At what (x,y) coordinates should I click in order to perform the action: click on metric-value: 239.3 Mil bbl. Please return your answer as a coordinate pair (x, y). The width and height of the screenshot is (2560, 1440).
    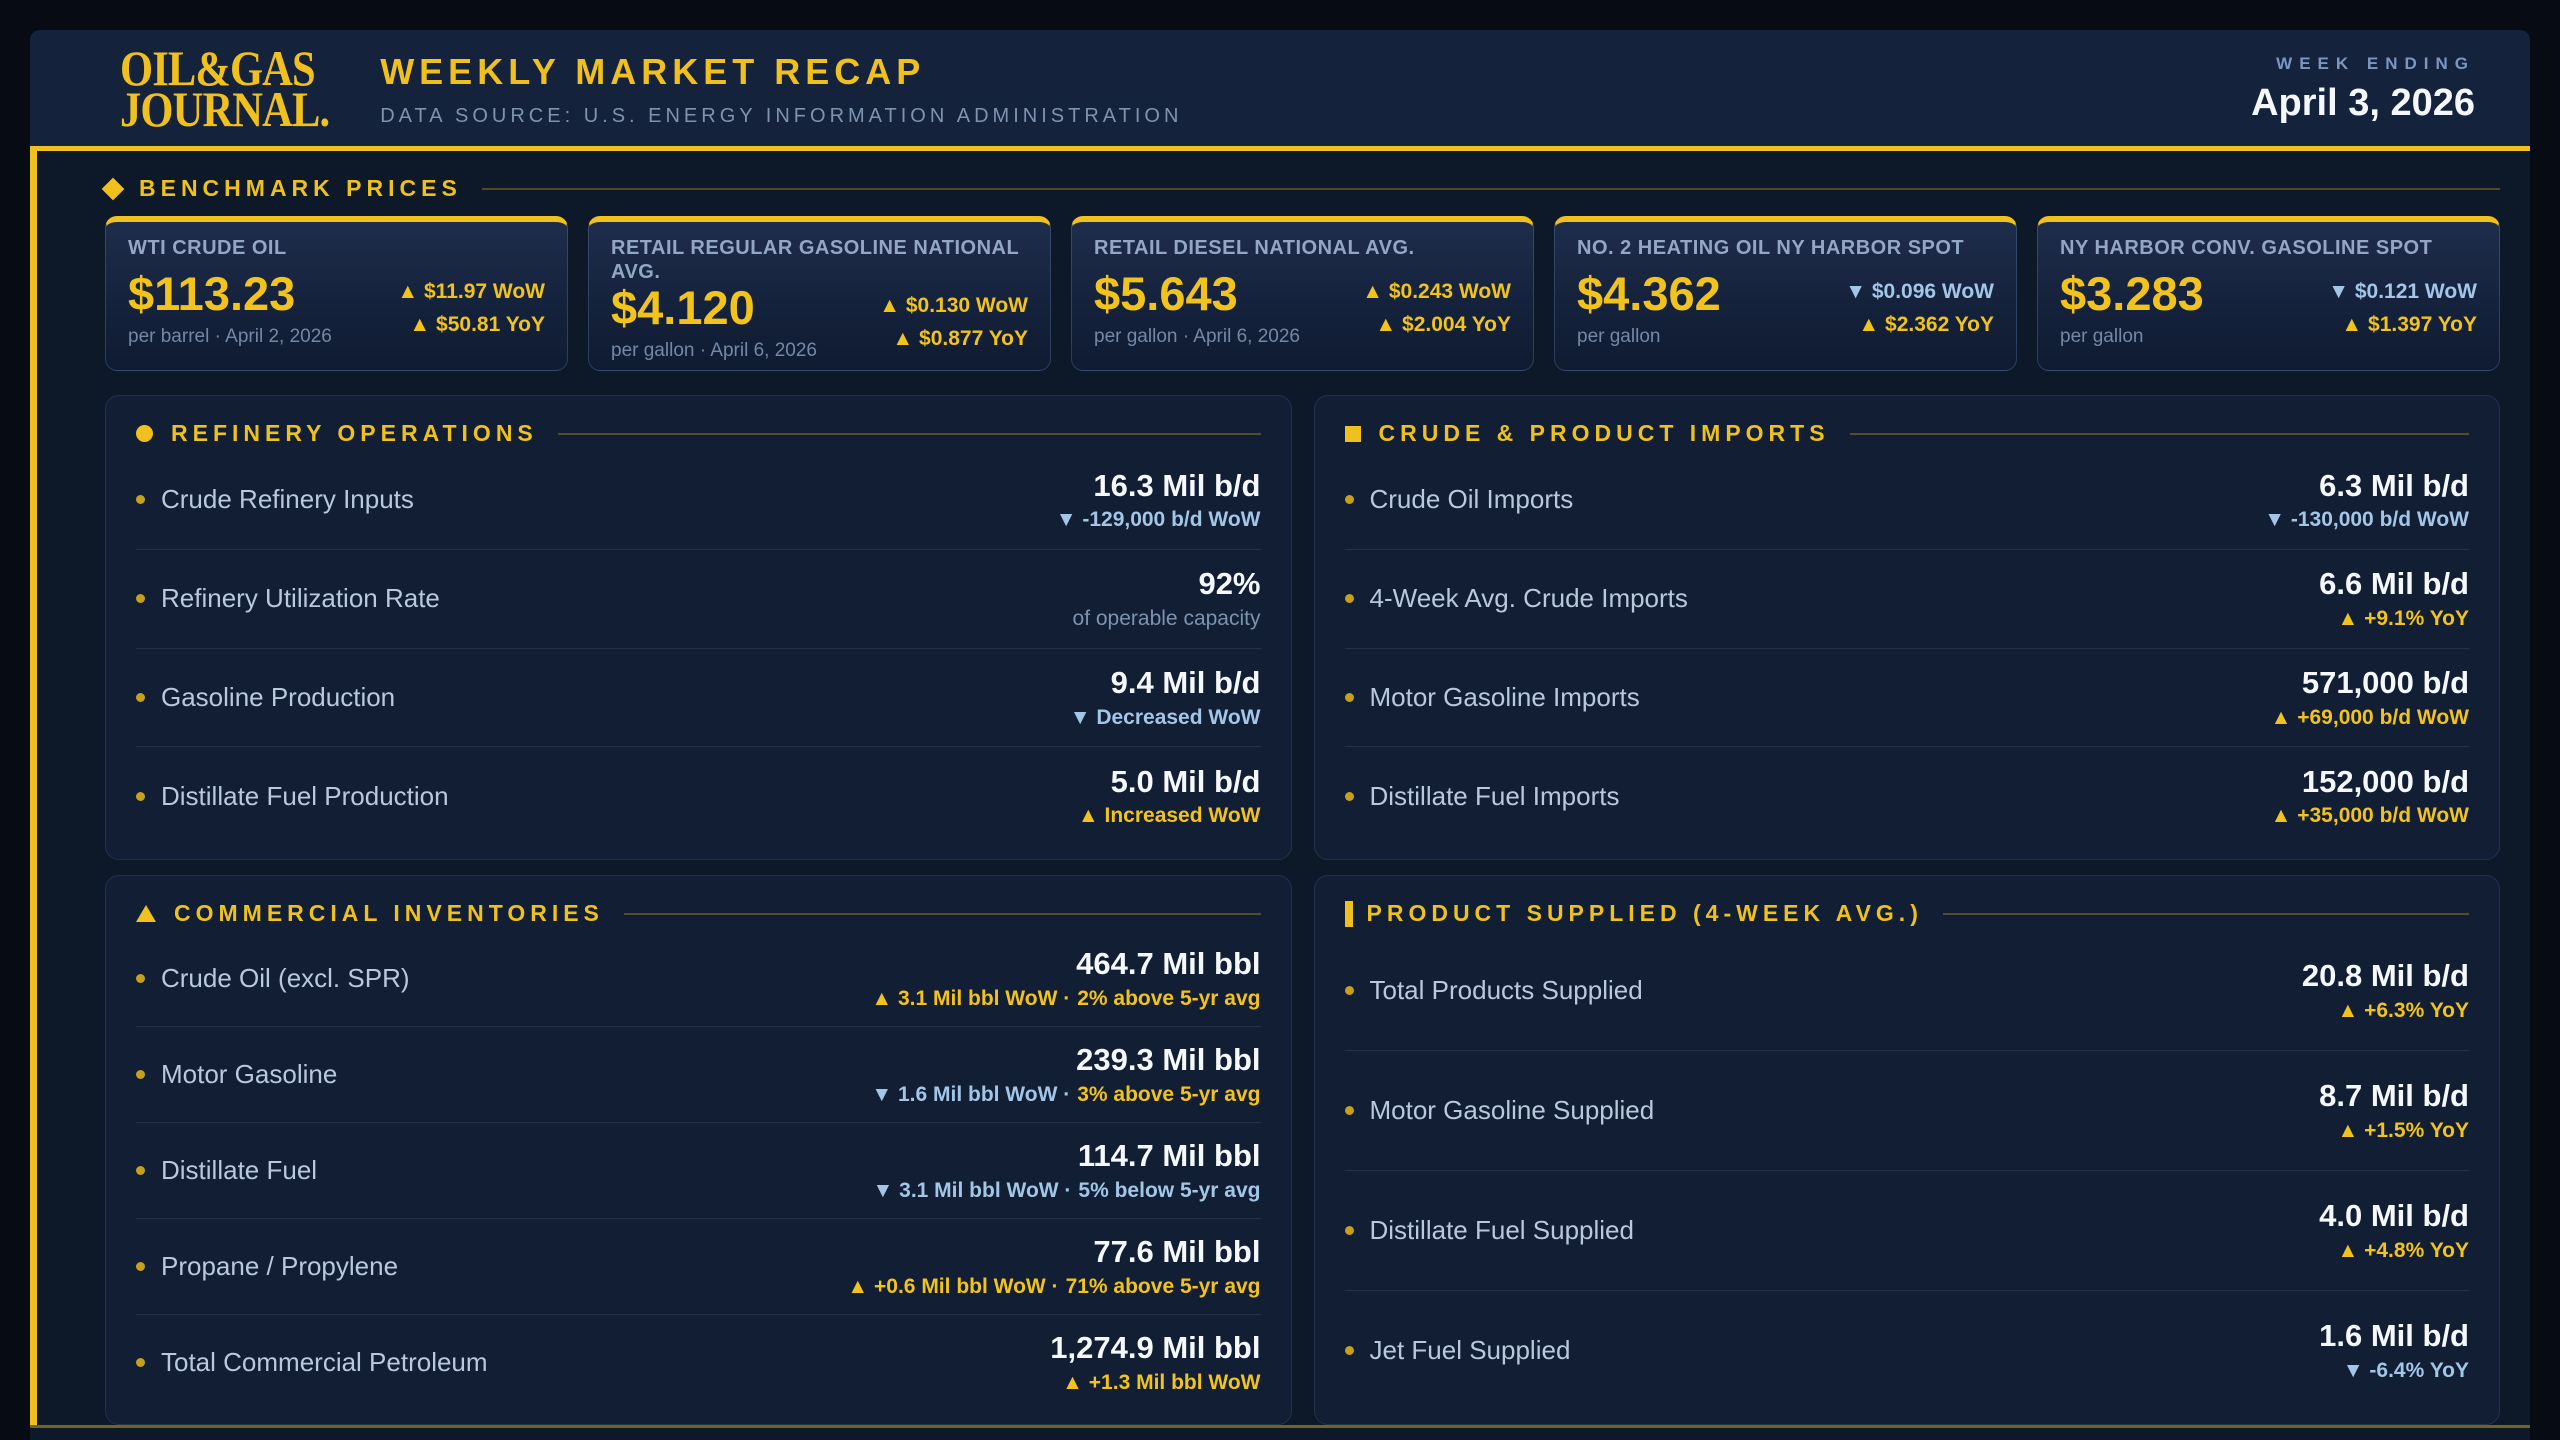
    Looking at the image, I should click on (1168, 1060).